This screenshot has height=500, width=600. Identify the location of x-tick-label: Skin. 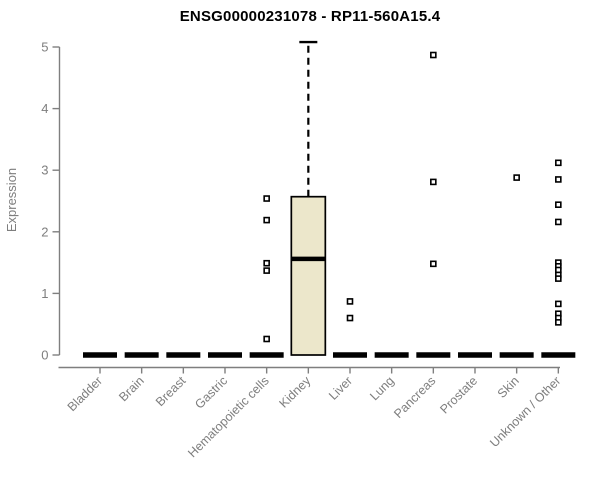
(508, 387).